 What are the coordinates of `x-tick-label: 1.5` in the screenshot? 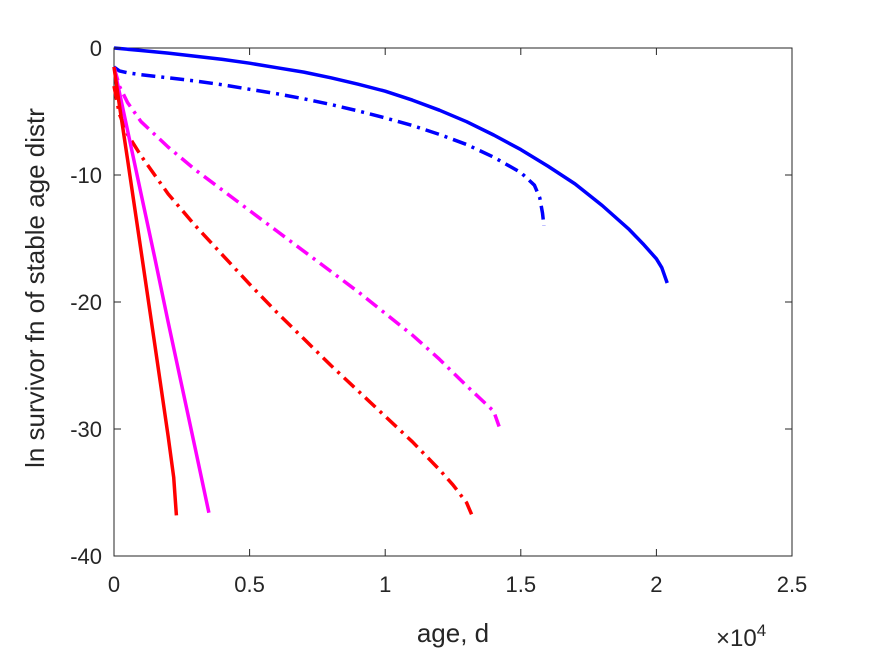 It's located at (521, 584).